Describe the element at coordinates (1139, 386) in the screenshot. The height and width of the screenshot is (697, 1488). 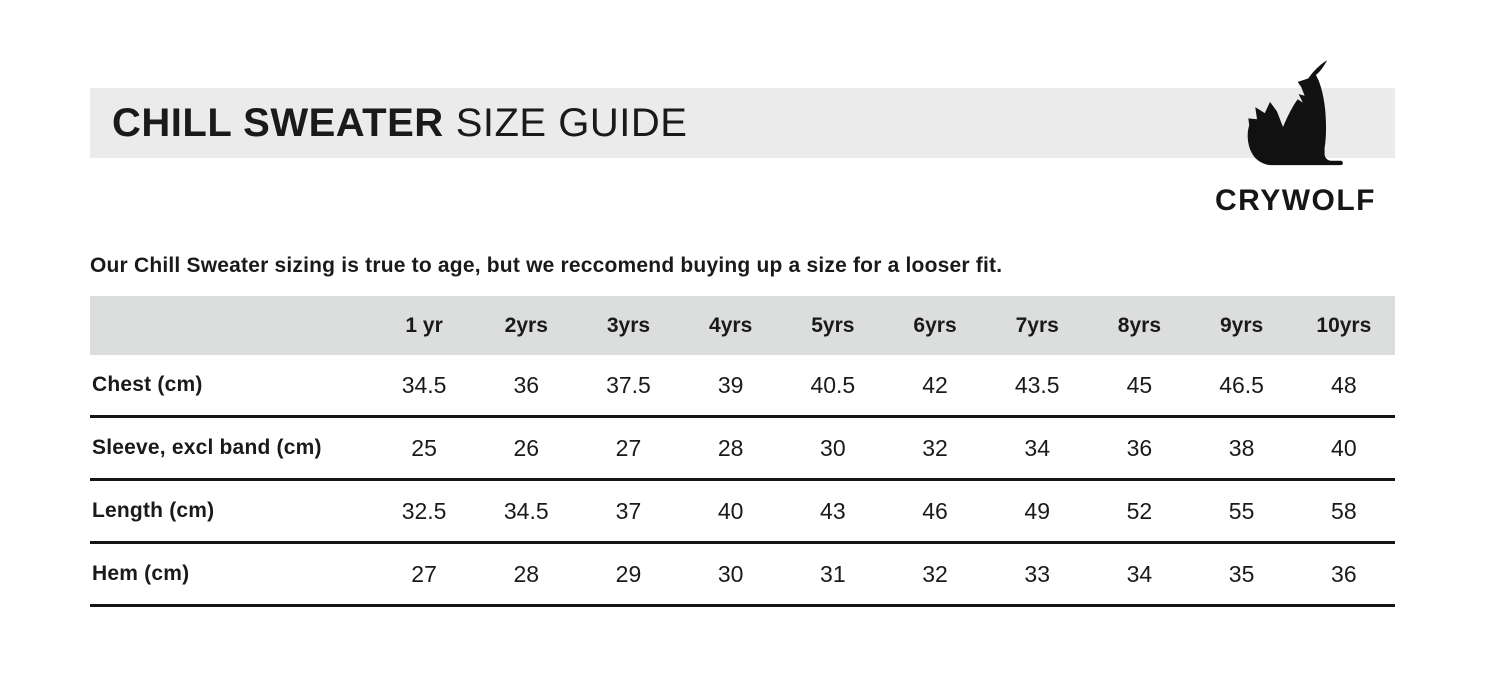
I see `cell-value: 45` at that location.